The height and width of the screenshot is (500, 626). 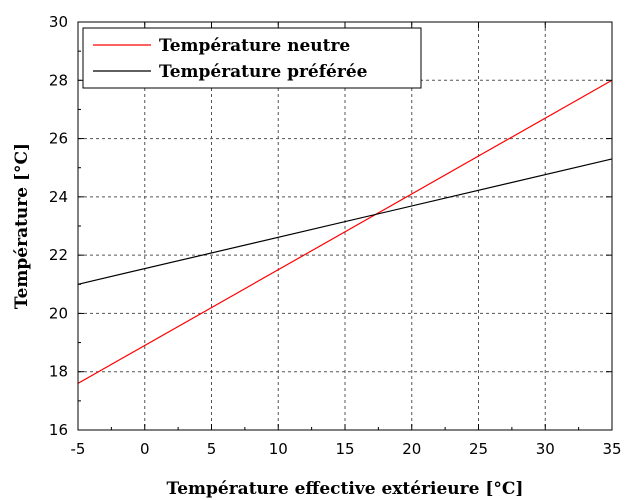 I want to click on y-tick-label: 20, so click(x=58, y=313).